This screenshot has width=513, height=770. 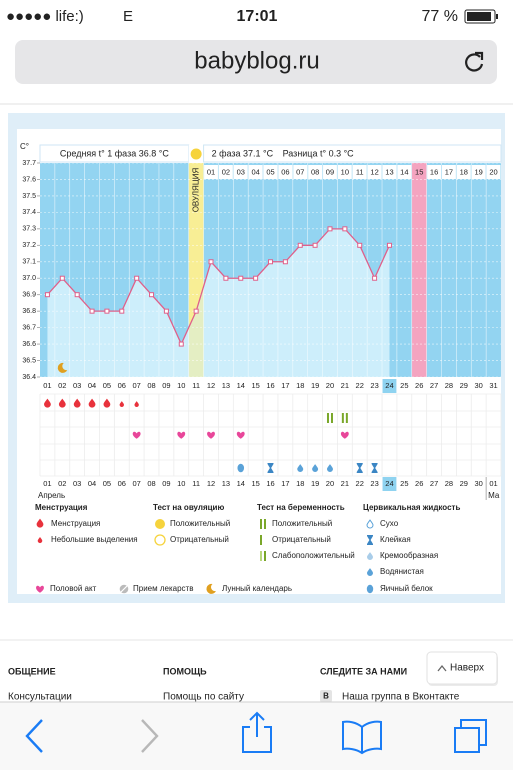 What do you see at coordinates (494, 495) in the screenshot?
I see `next-month-label: Ма` at bounding box center [494, 495].